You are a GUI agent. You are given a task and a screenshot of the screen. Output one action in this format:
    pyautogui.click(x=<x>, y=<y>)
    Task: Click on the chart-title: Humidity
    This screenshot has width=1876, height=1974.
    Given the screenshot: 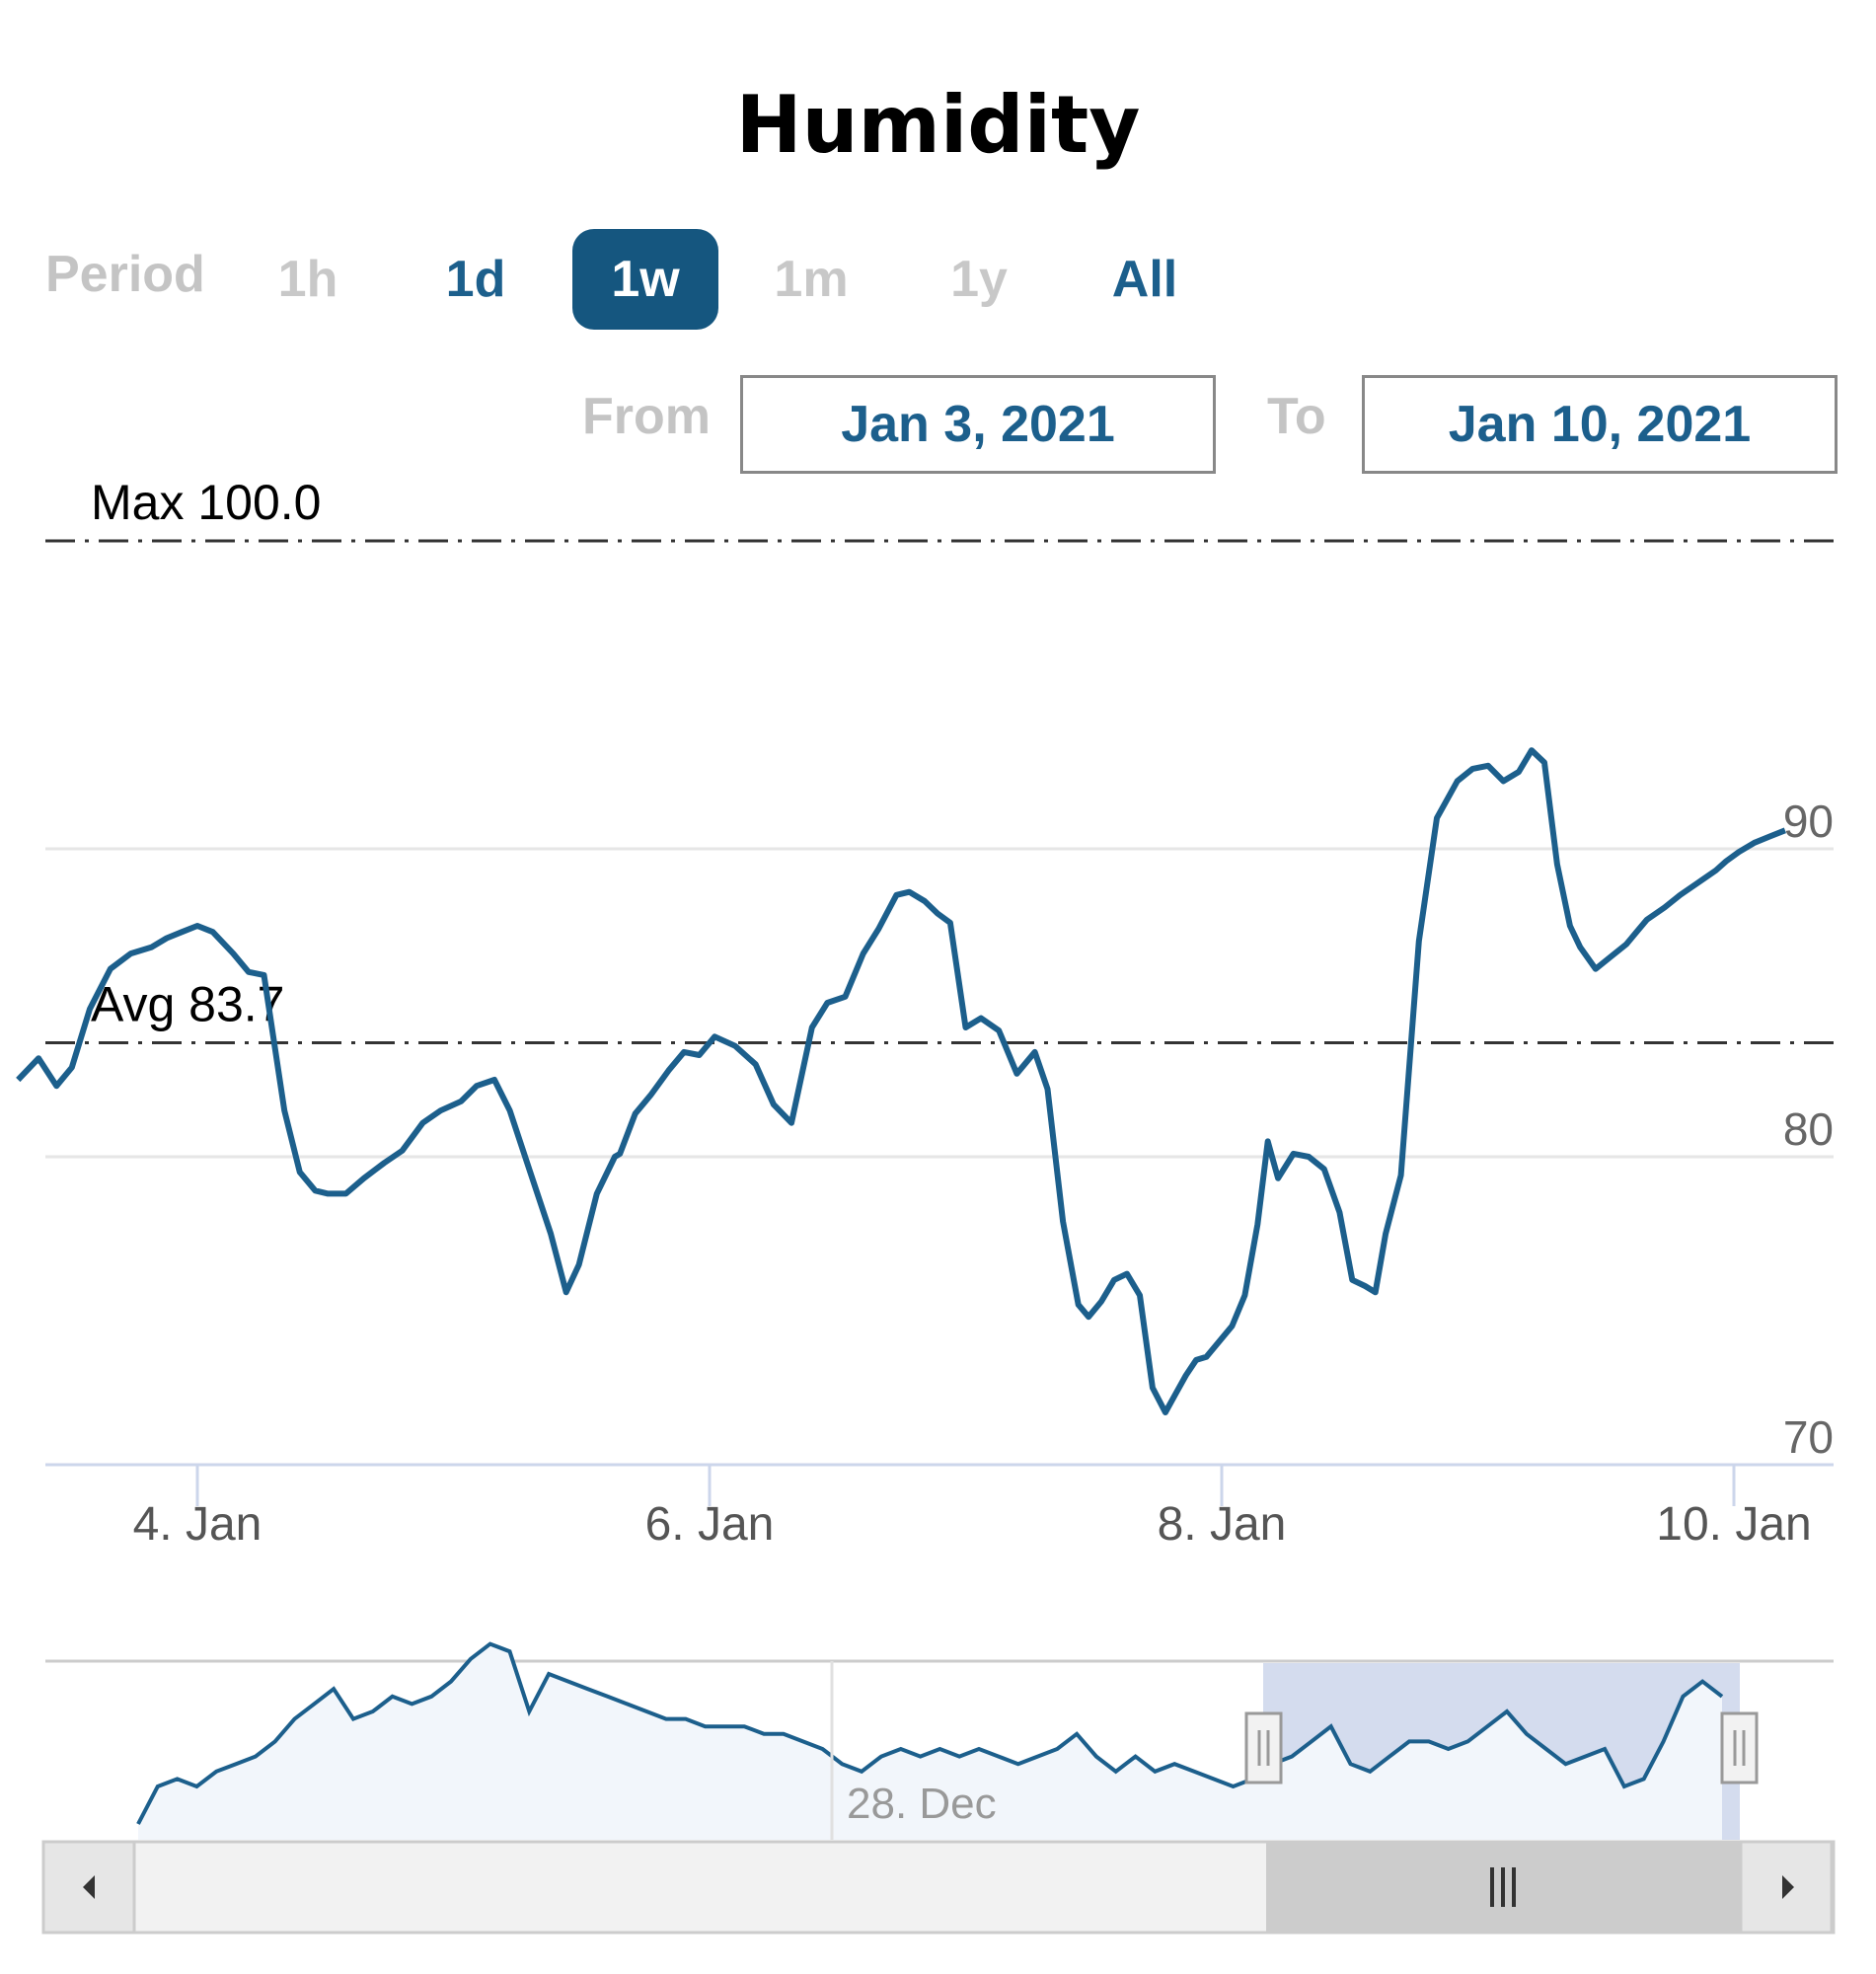 What is the action you would take?
    pyautogui.click(x=938, y=125)
    